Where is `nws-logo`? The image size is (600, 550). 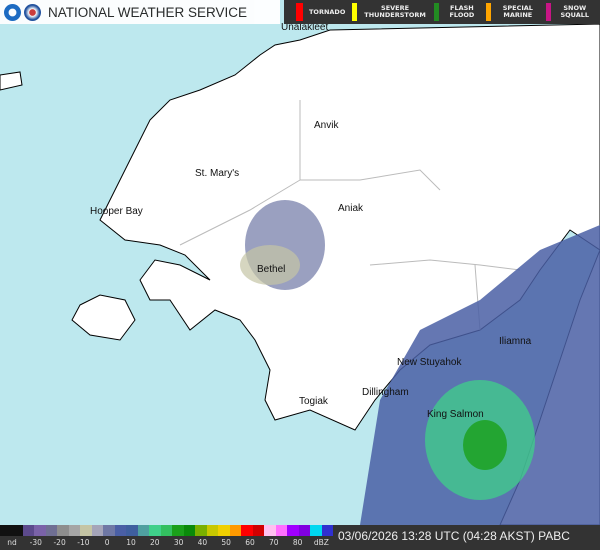
nws-logo is located at coordinates (32, 12).